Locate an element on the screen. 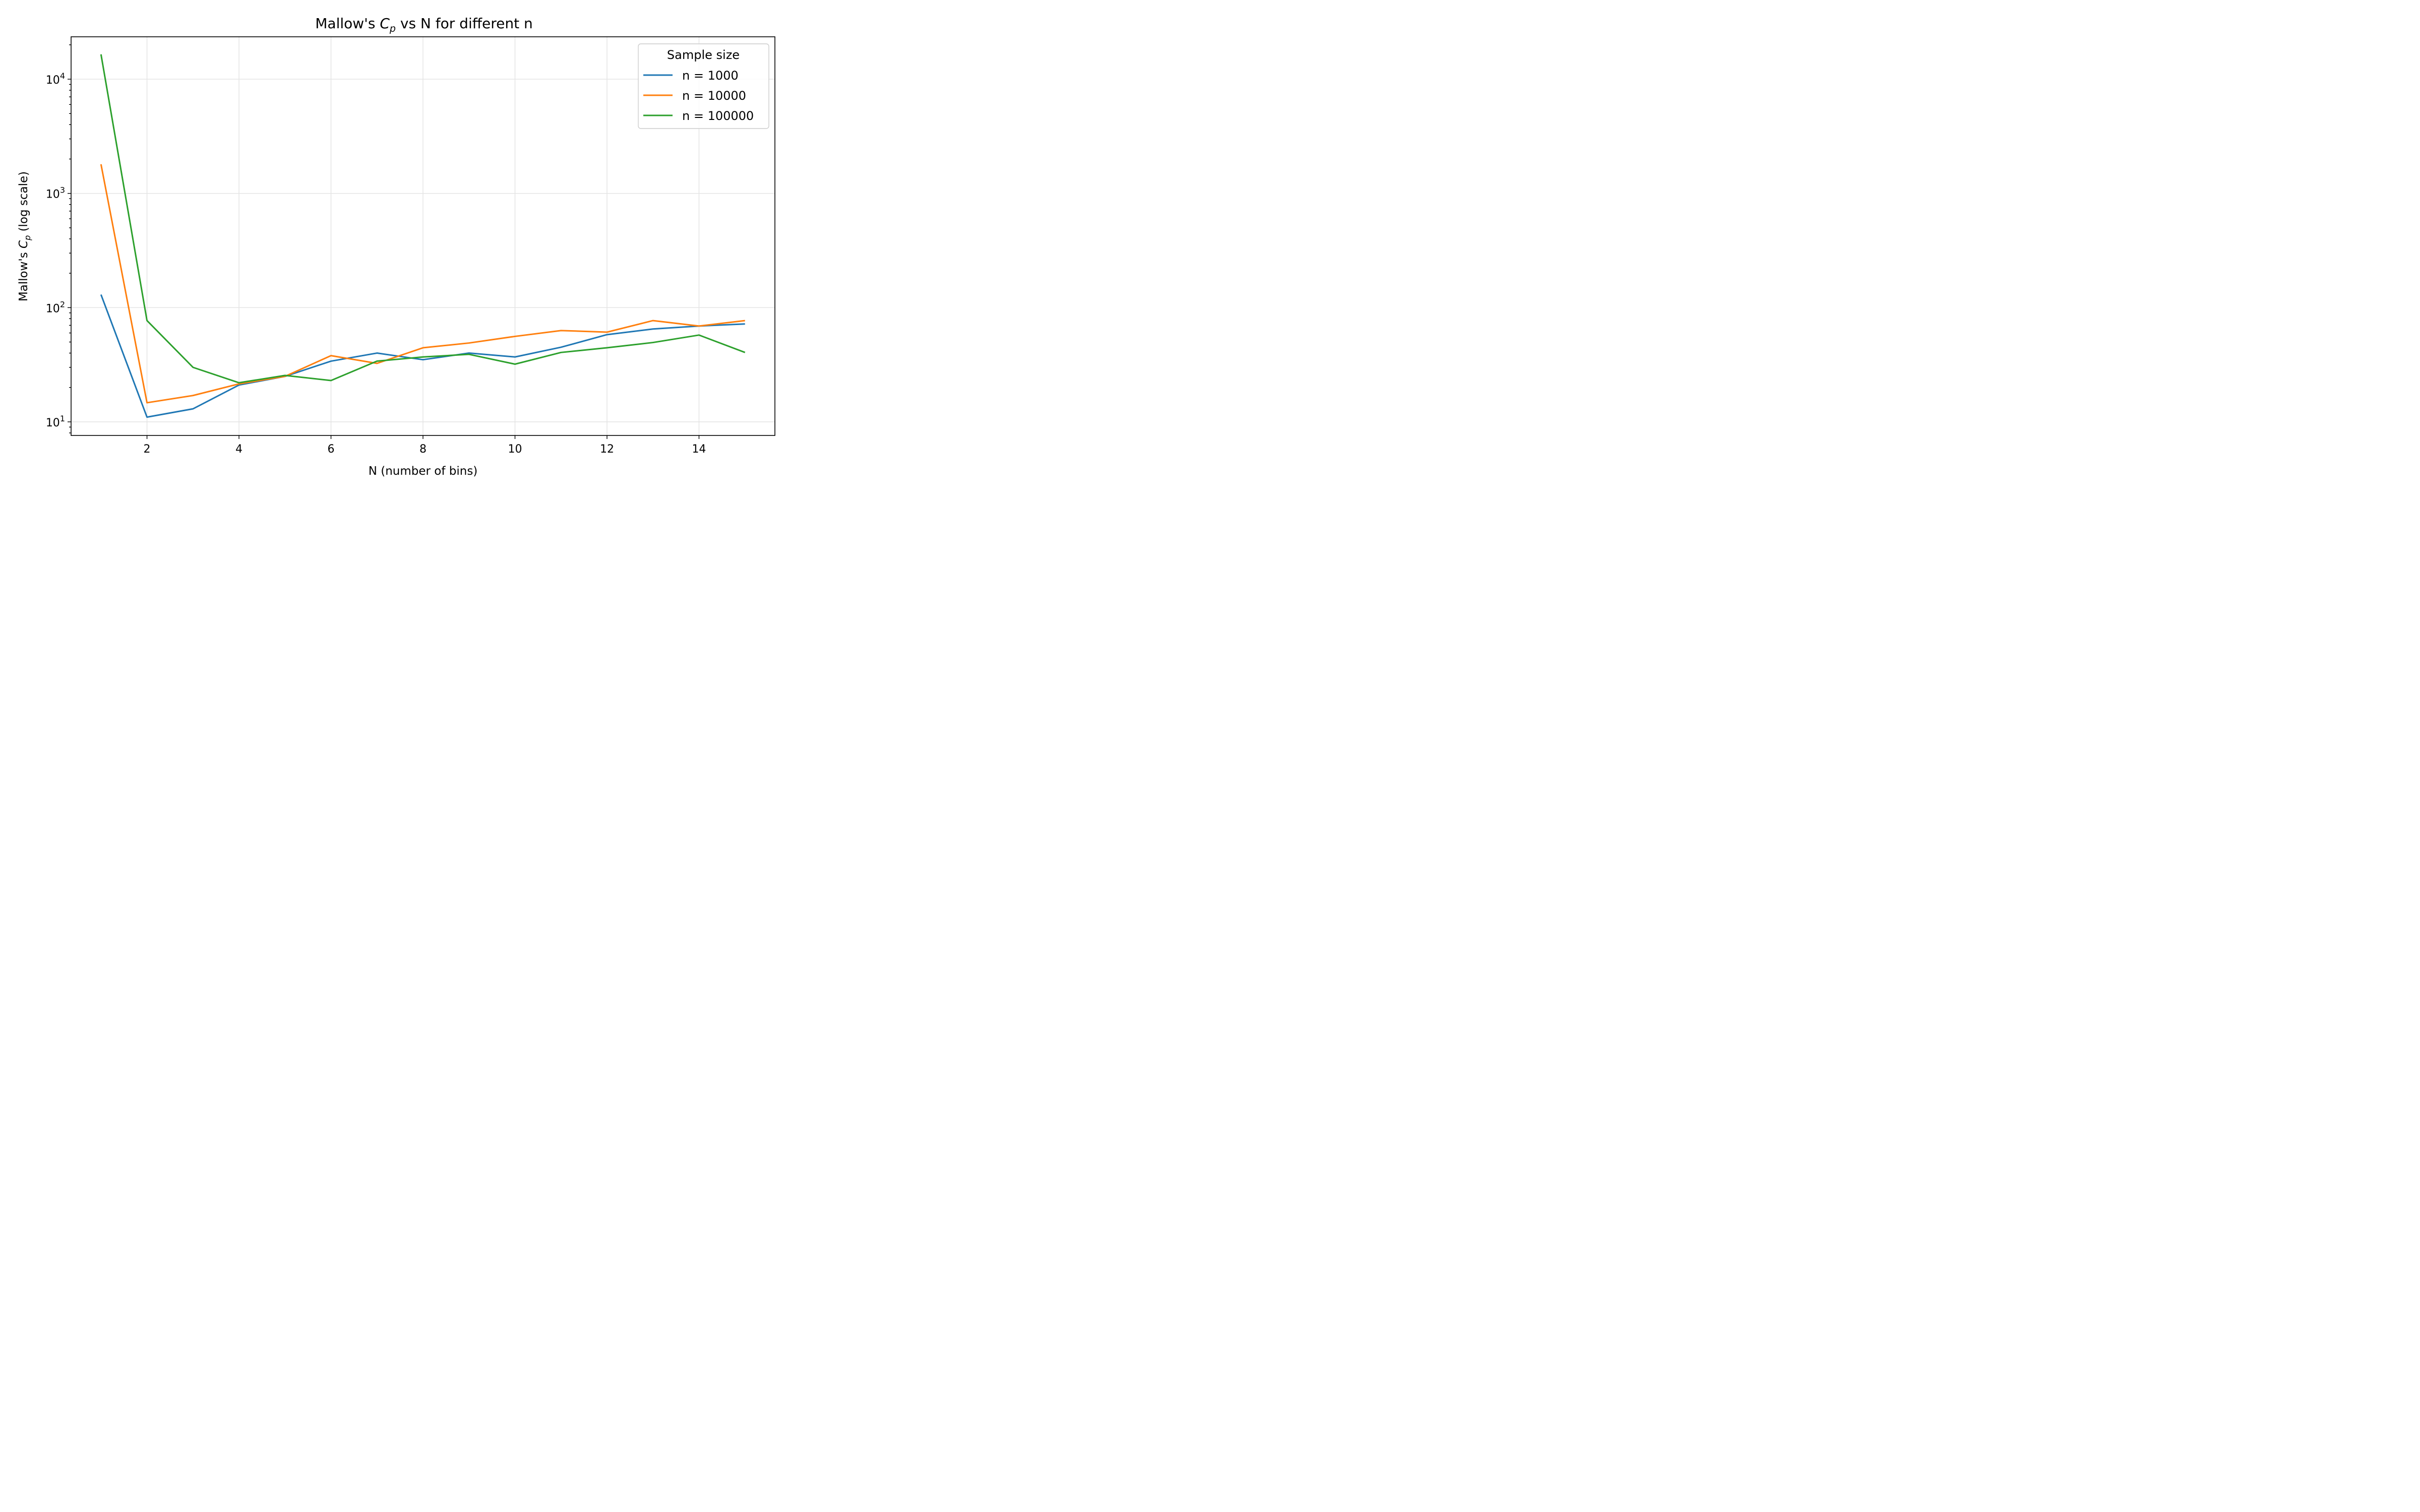 Image resolution: width=2420 pixels, height=1512 pixels. legend-entry: n = 100000 is located at coordinates (698, 116).